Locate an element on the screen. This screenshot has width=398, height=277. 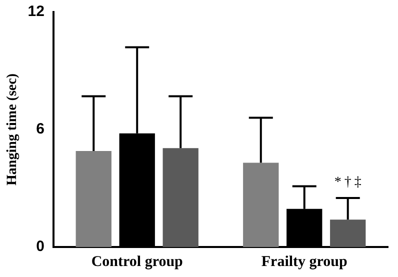
y-tick-label: 6 is located at coordinates (40, 129).